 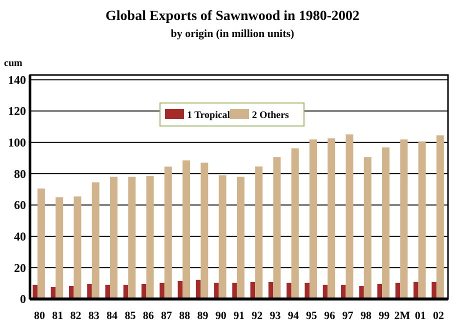 I want to click on y-tick-label: 120, so click(x=17, y=111).